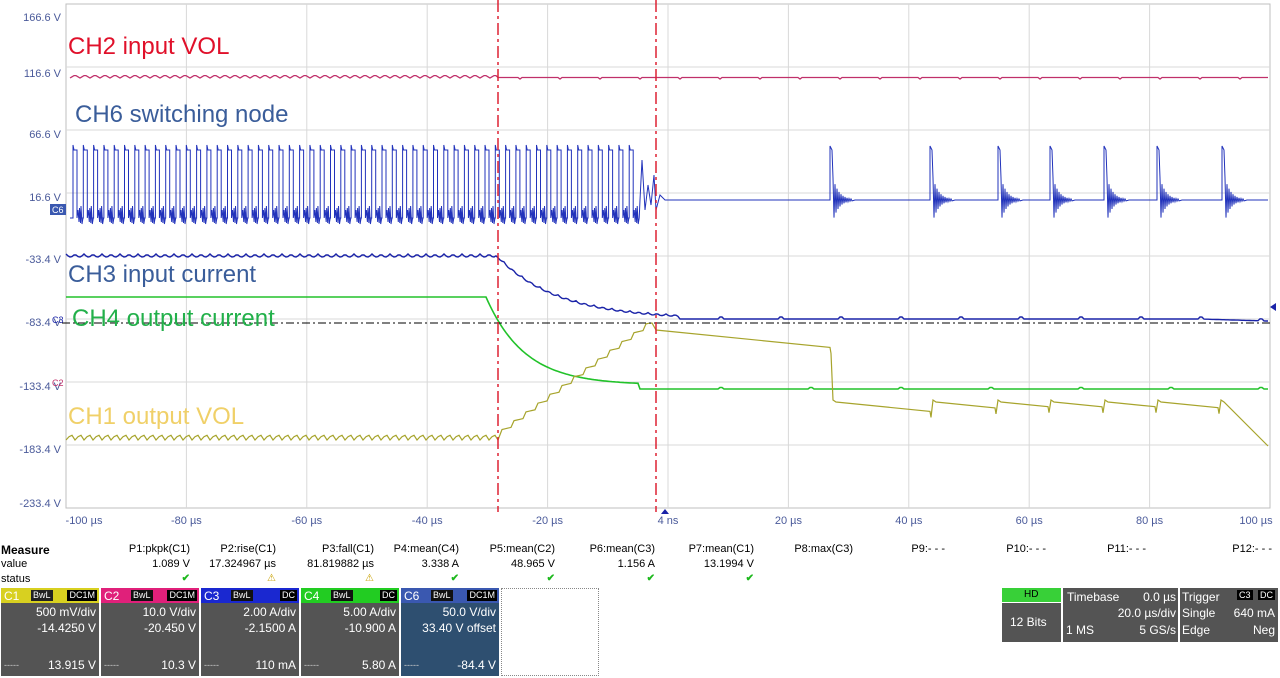  What do you see at coordinates (476, 665) in the screenshot?
I see `channel-reading: -84.4 V` at bounding box center [476, 665].